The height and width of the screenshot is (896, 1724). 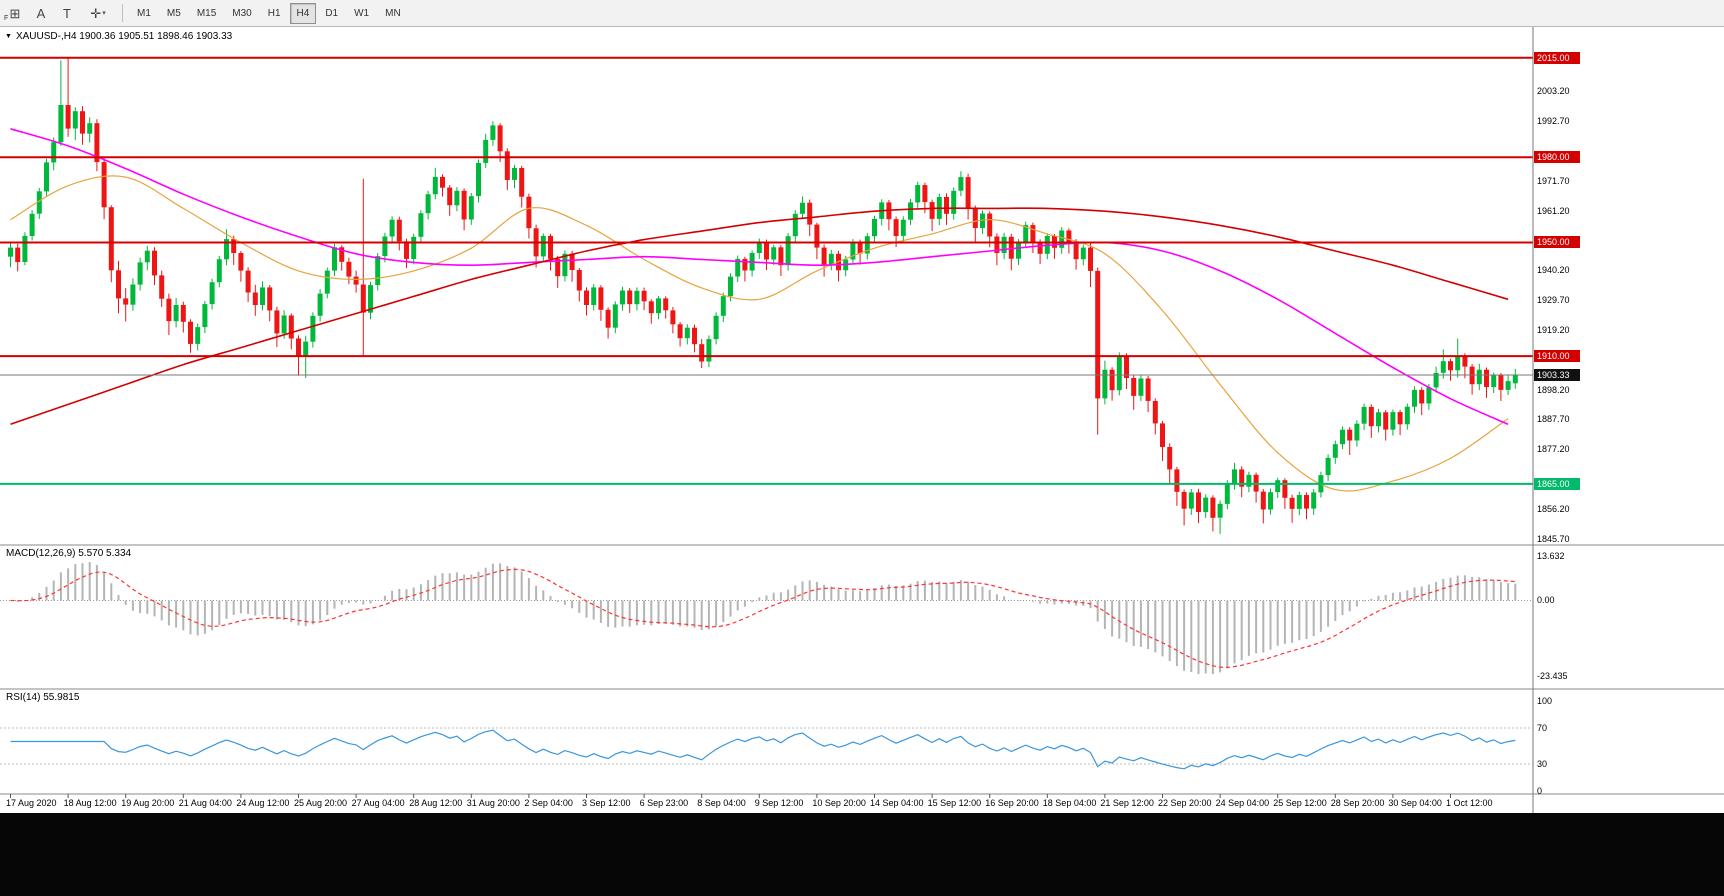 What do you see at coordinates (173, 13) in the screenshot?
I see `timeframe-m5-button: M5` at bounding box center [173, 13].